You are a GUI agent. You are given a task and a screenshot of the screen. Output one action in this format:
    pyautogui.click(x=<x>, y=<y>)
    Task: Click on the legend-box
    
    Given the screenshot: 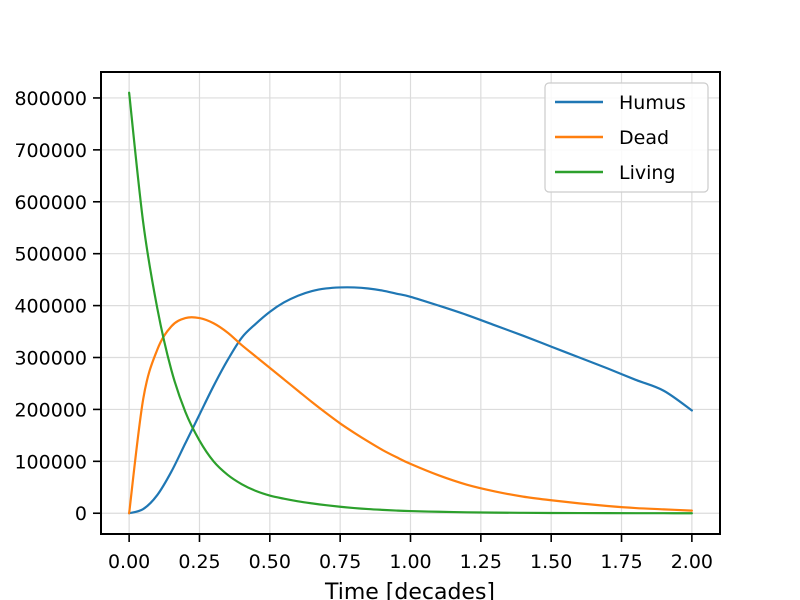 What is the action you would take?
    pyautogui.click(x=626, y=137)
    